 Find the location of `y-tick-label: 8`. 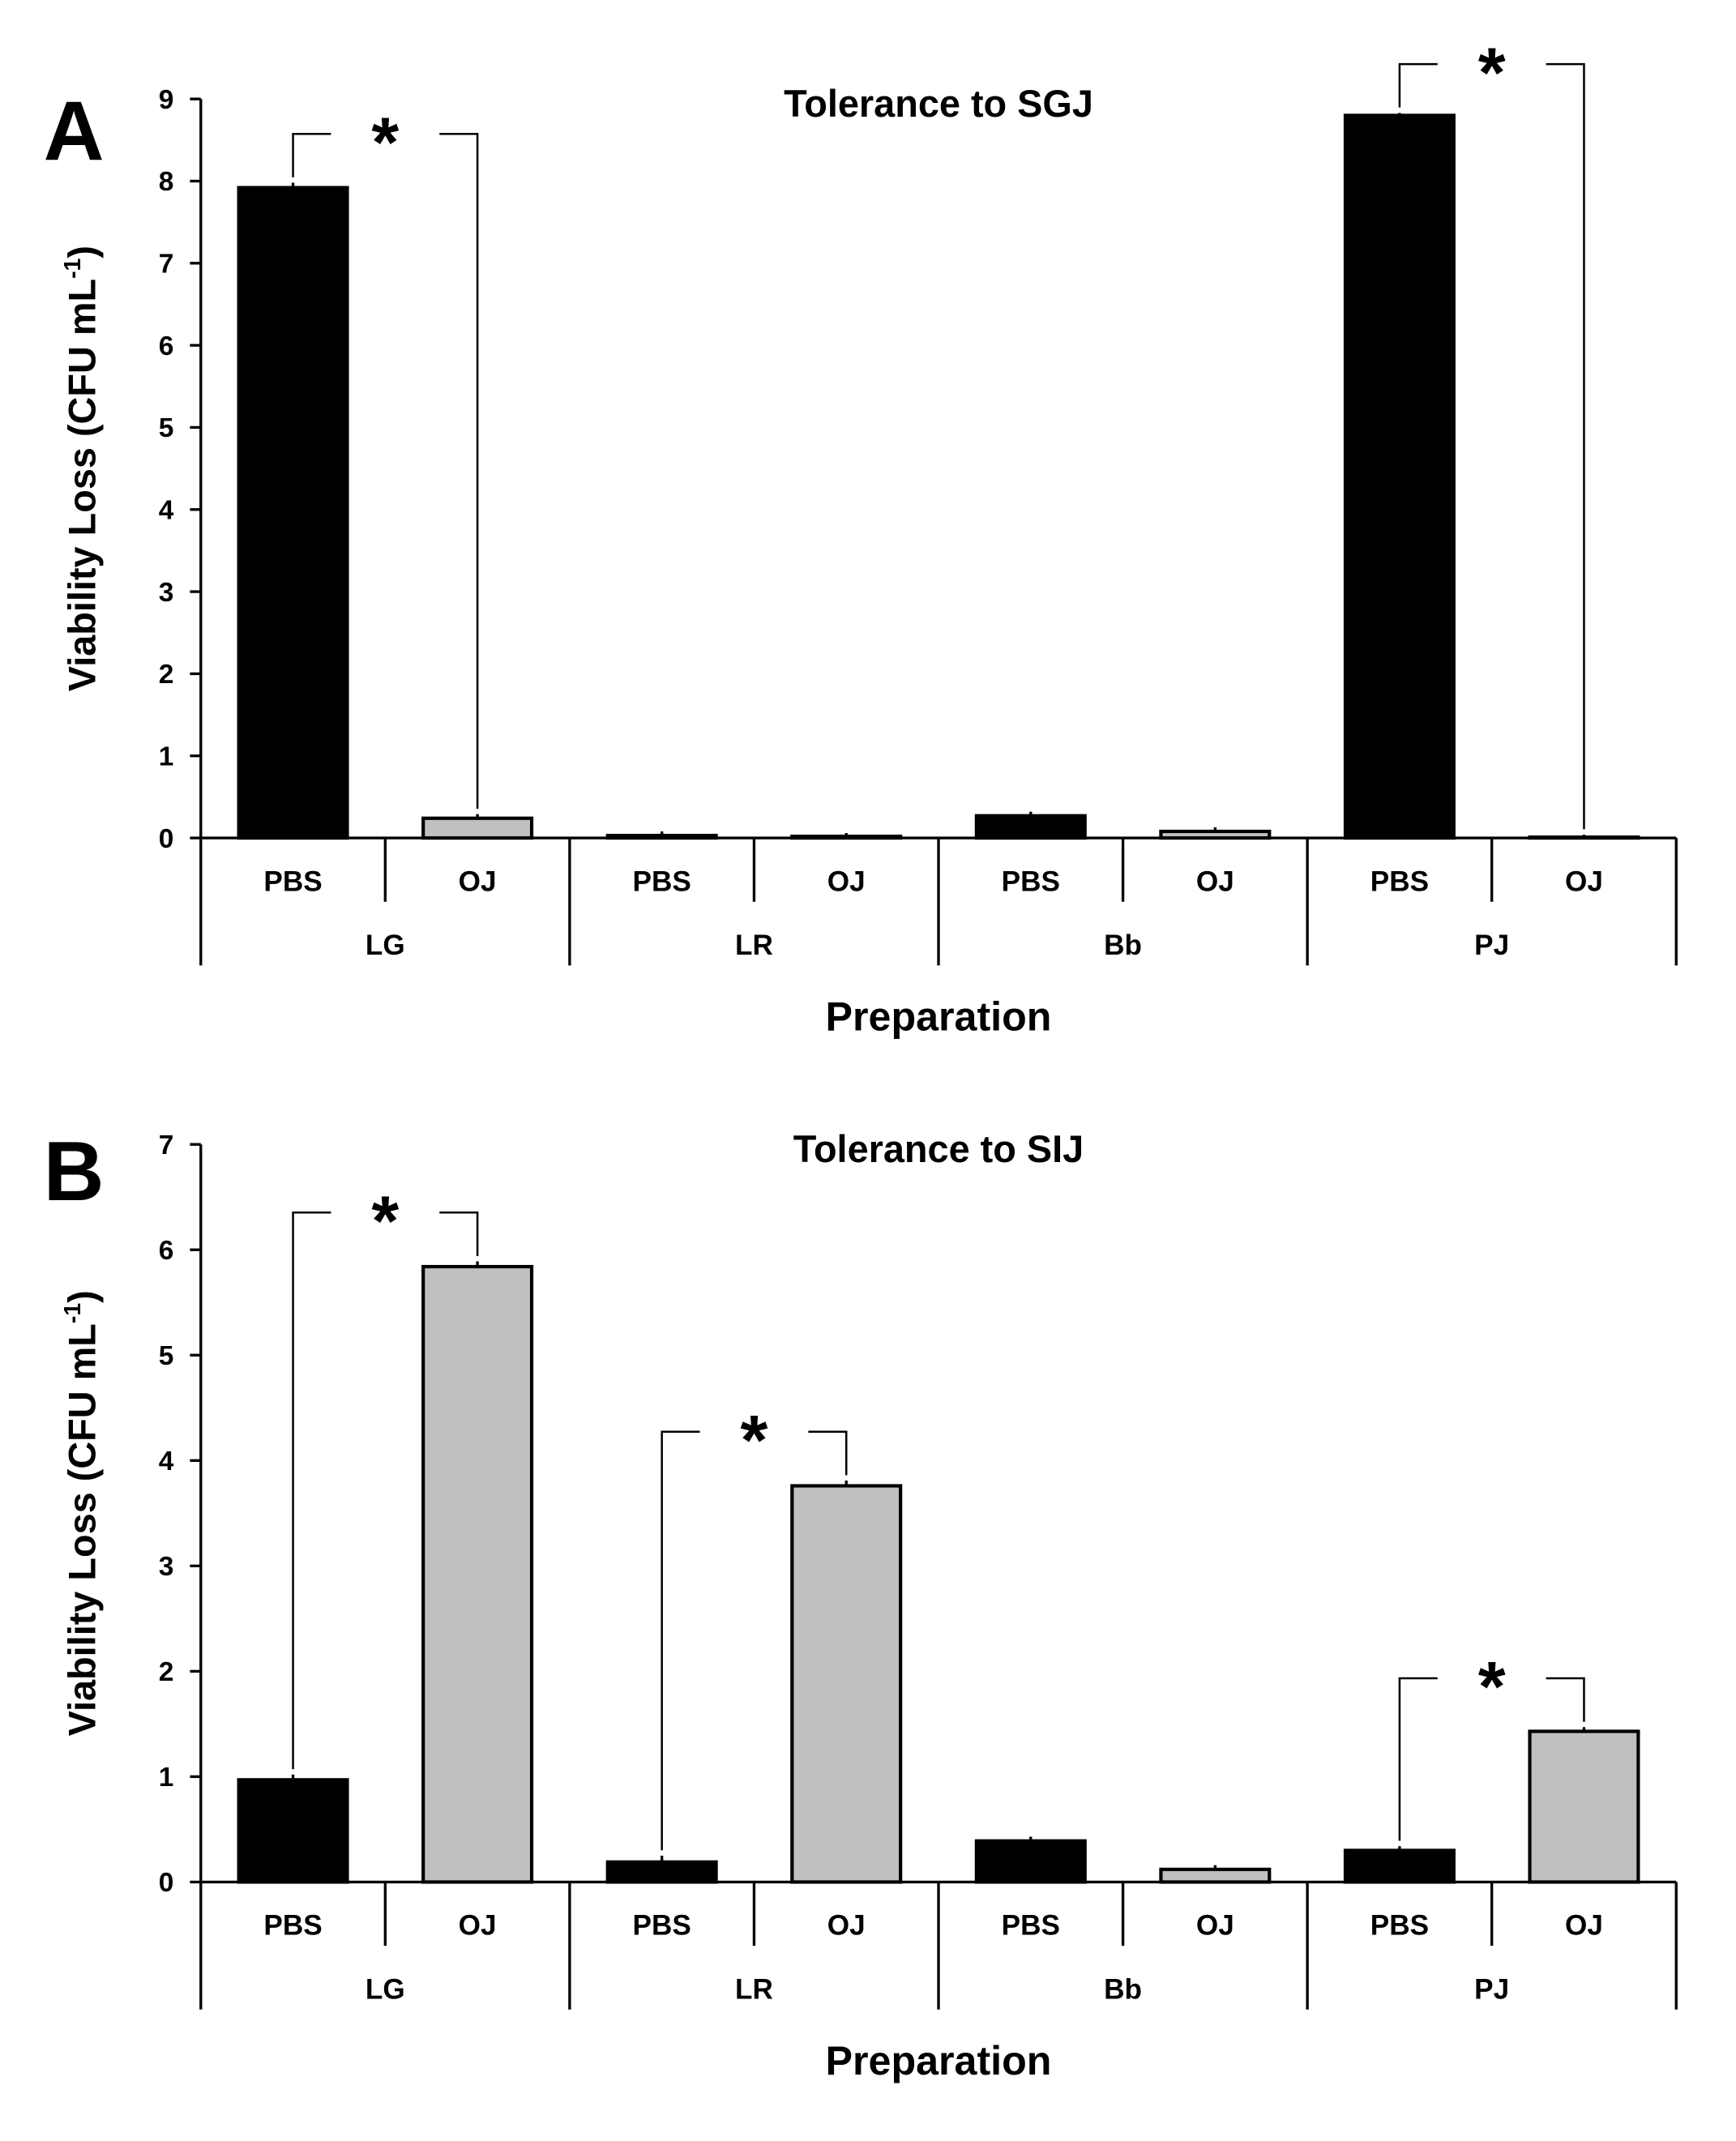

y-tick-label: 8 is located at coordinates (166, 182).